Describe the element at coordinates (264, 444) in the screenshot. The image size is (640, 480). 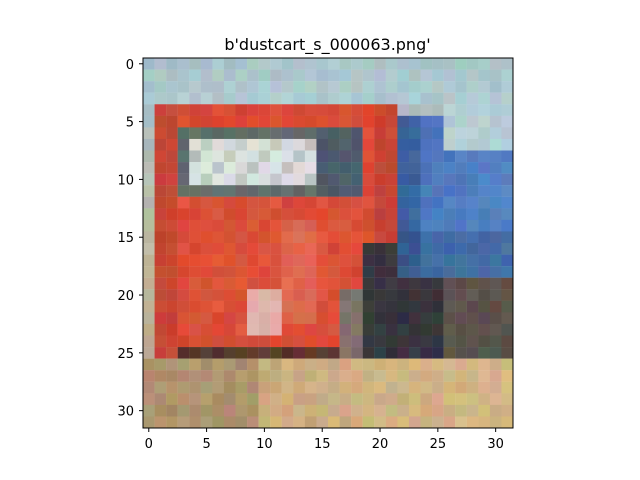
I see `x-tick-label: 10` at that location.